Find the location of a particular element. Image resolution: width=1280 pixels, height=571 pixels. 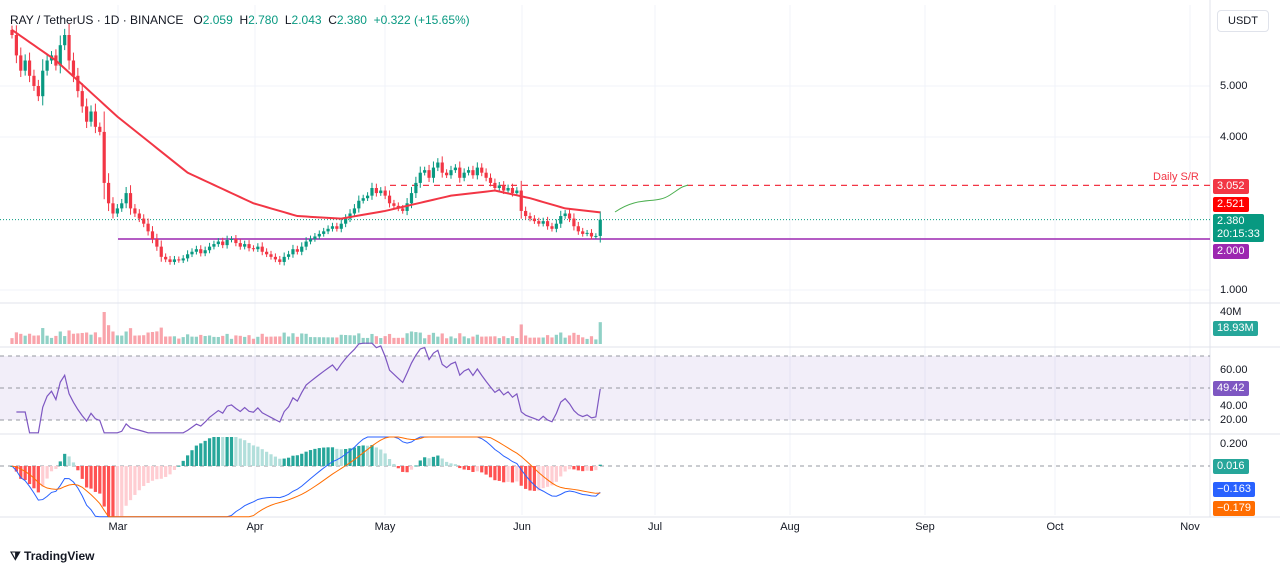

open-value: 2.059 is located at coordinates (217, 20).